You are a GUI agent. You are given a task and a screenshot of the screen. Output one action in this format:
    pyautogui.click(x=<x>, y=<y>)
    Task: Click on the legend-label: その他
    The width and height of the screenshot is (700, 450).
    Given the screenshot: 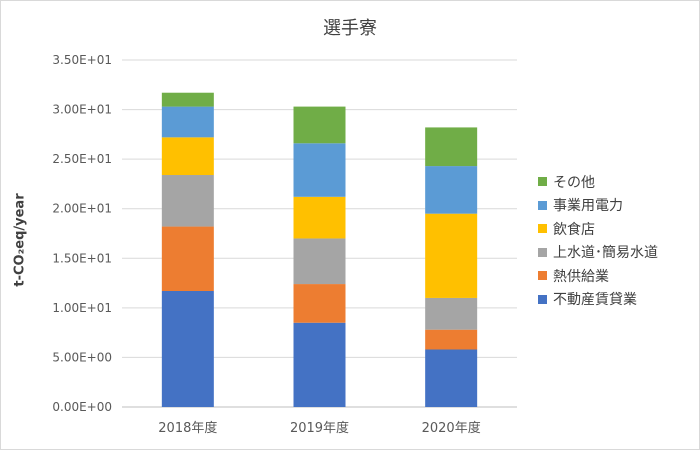 What is the action you would take?
    pyautogui.click(x=574, y=182)
    